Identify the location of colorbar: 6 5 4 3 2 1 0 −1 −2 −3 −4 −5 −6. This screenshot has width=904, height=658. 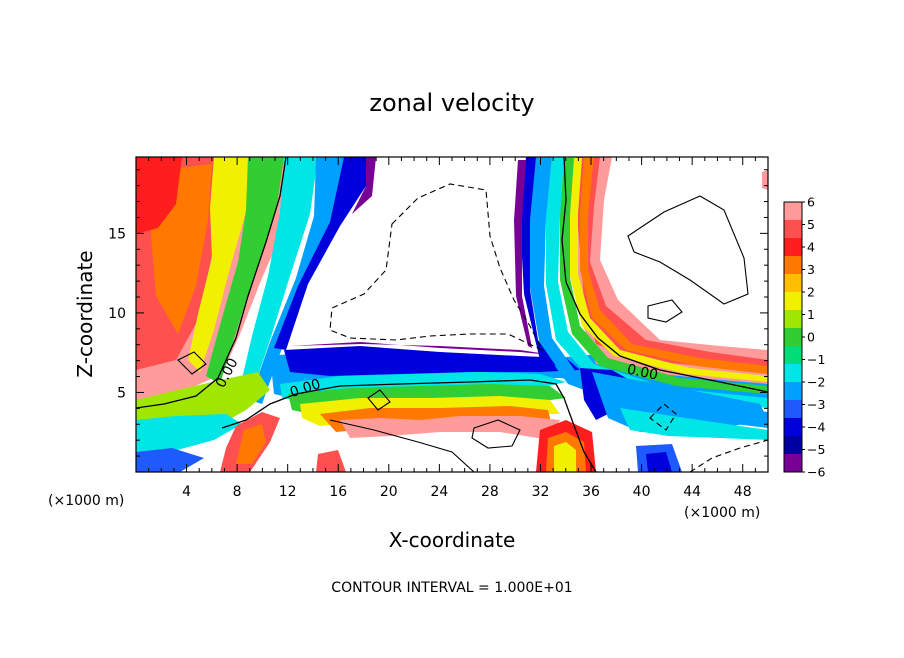
(804, 337).